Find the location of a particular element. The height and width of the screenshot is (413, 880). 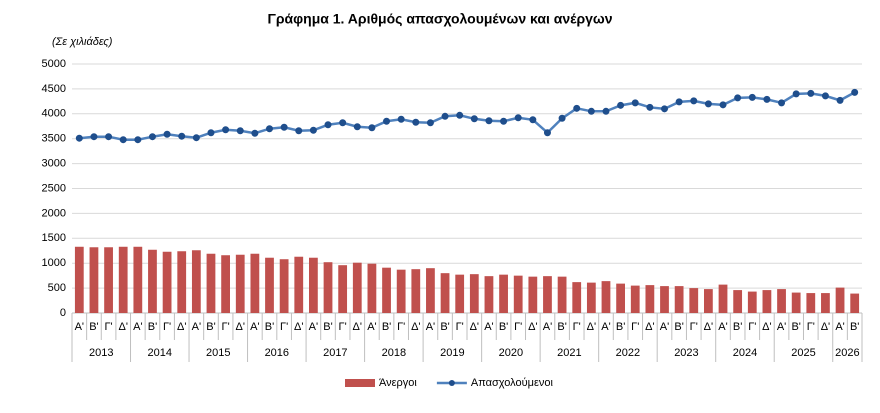

year-label: 2013 is located at coordinates (101, 353).